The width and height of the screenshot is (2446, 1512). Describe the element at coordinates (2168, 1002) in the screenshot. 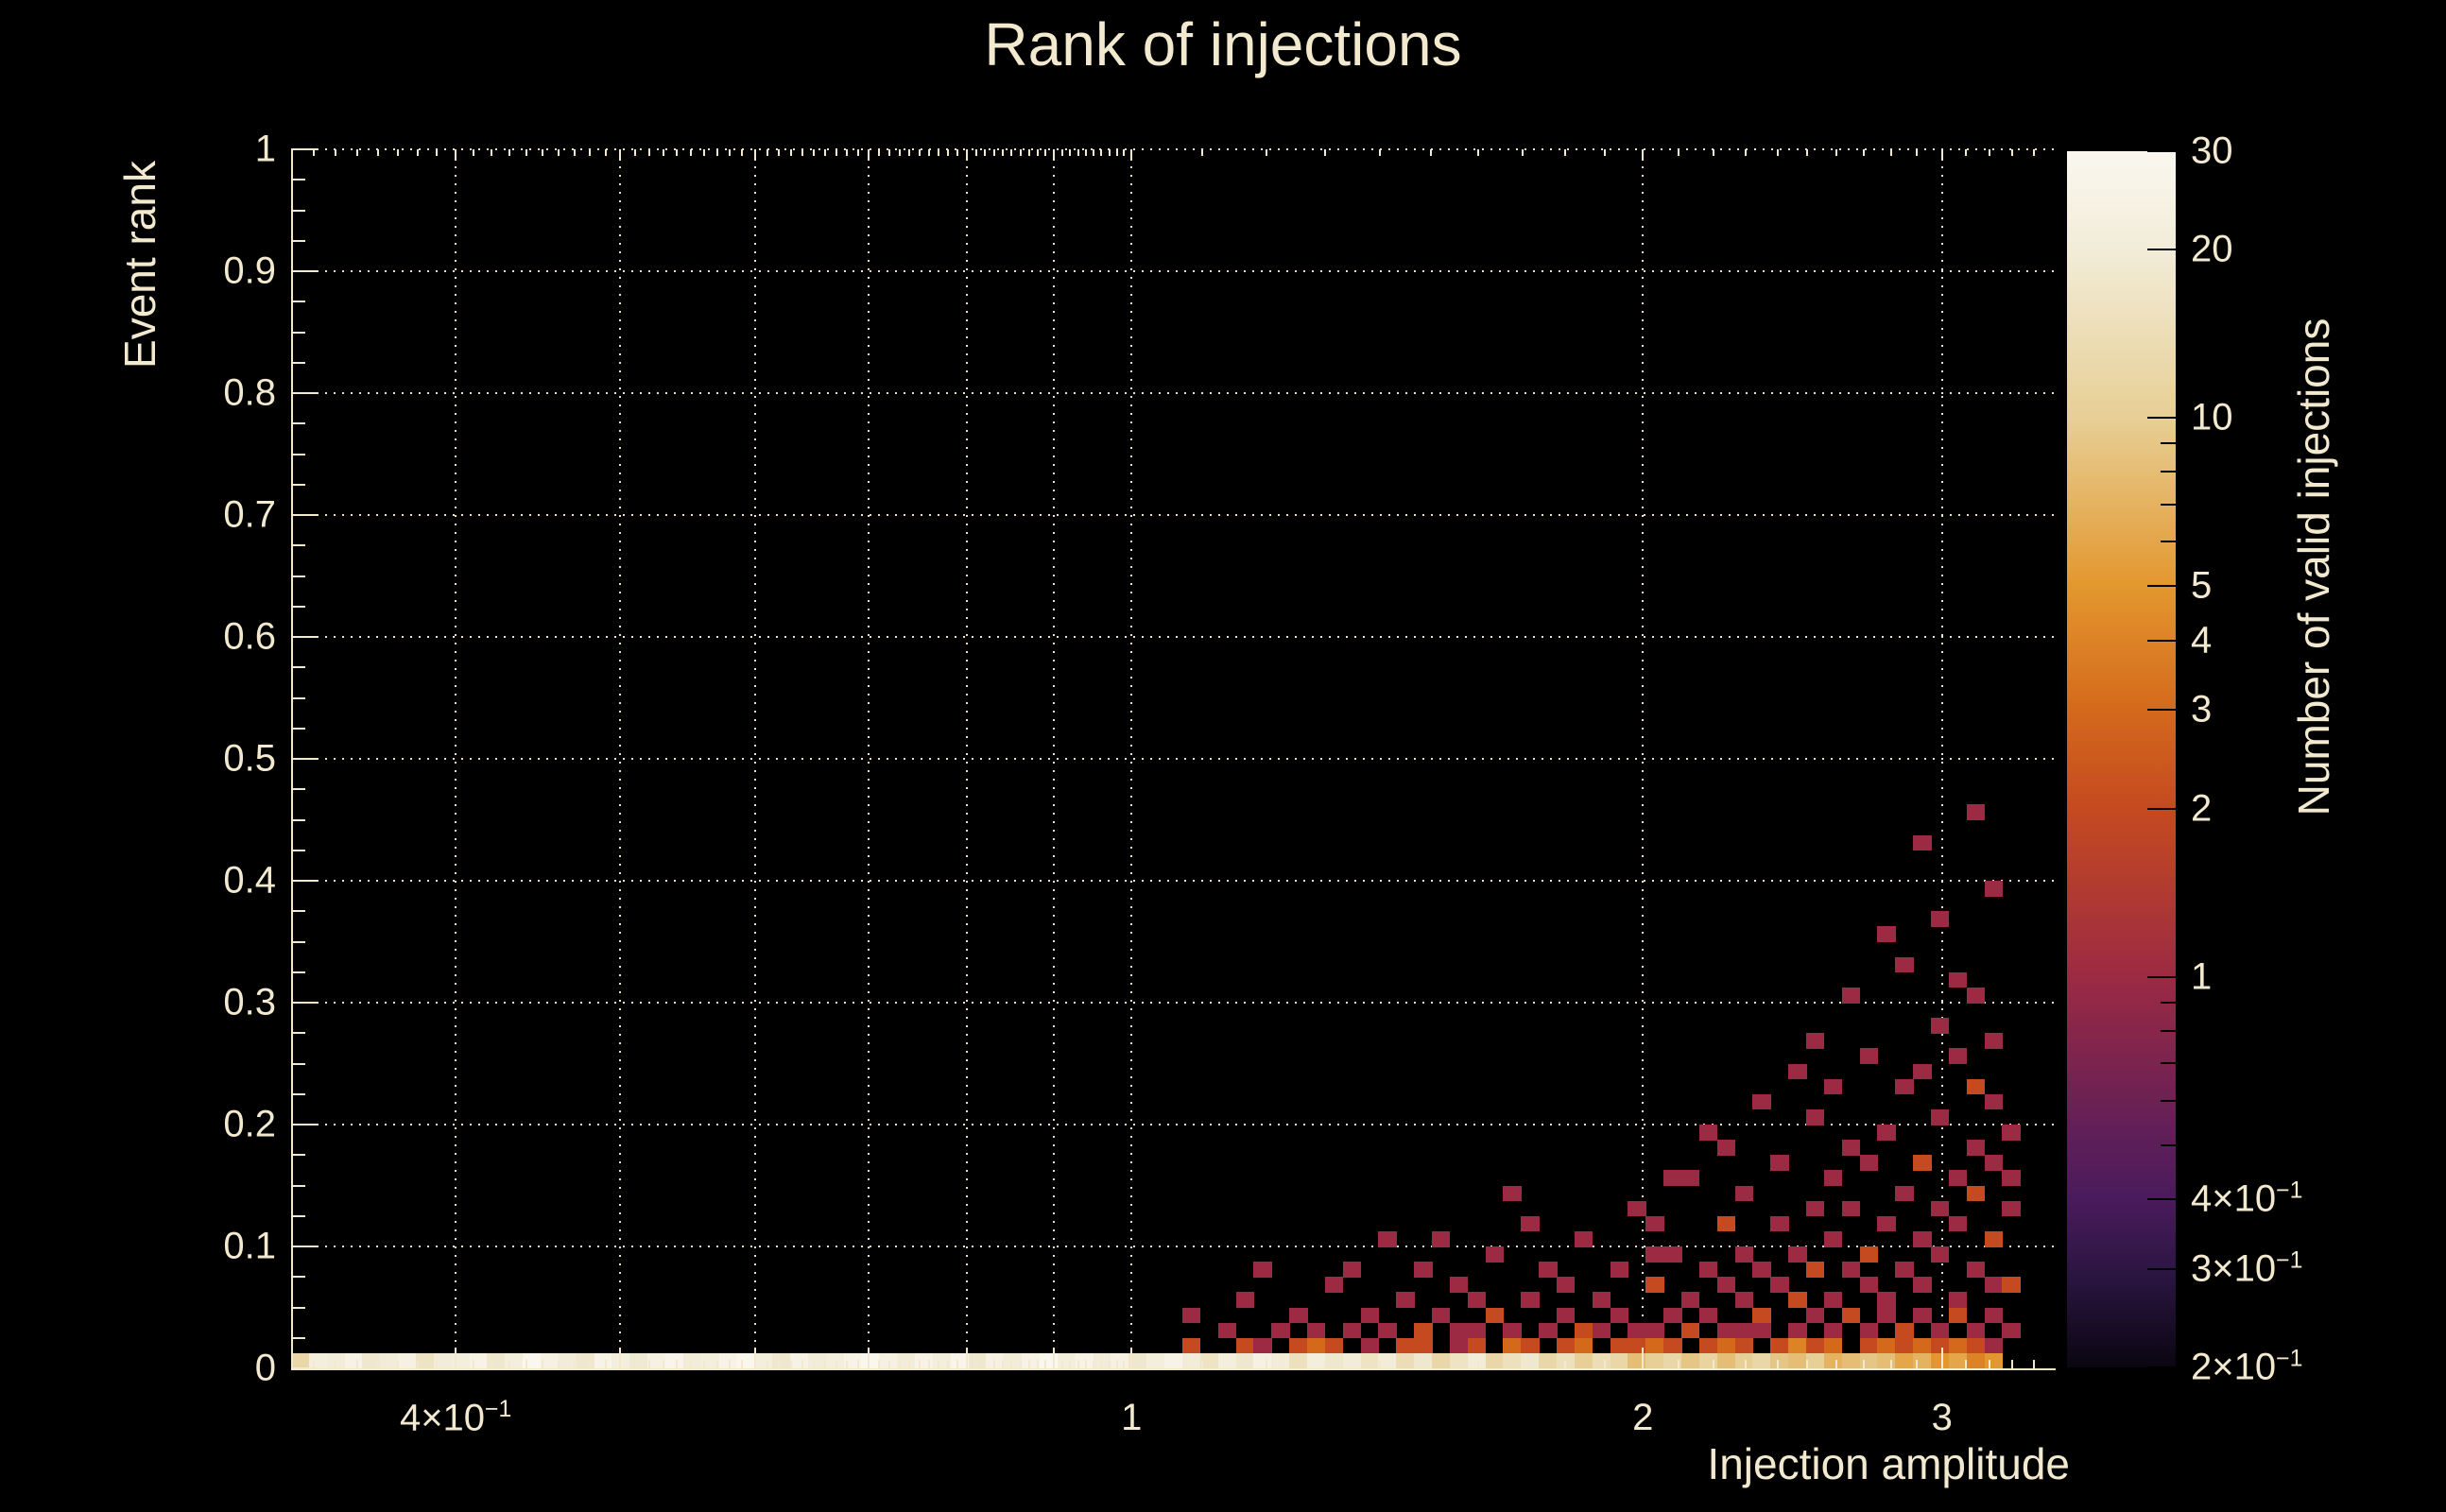

I see `colorbar-minor-tick` at that location.